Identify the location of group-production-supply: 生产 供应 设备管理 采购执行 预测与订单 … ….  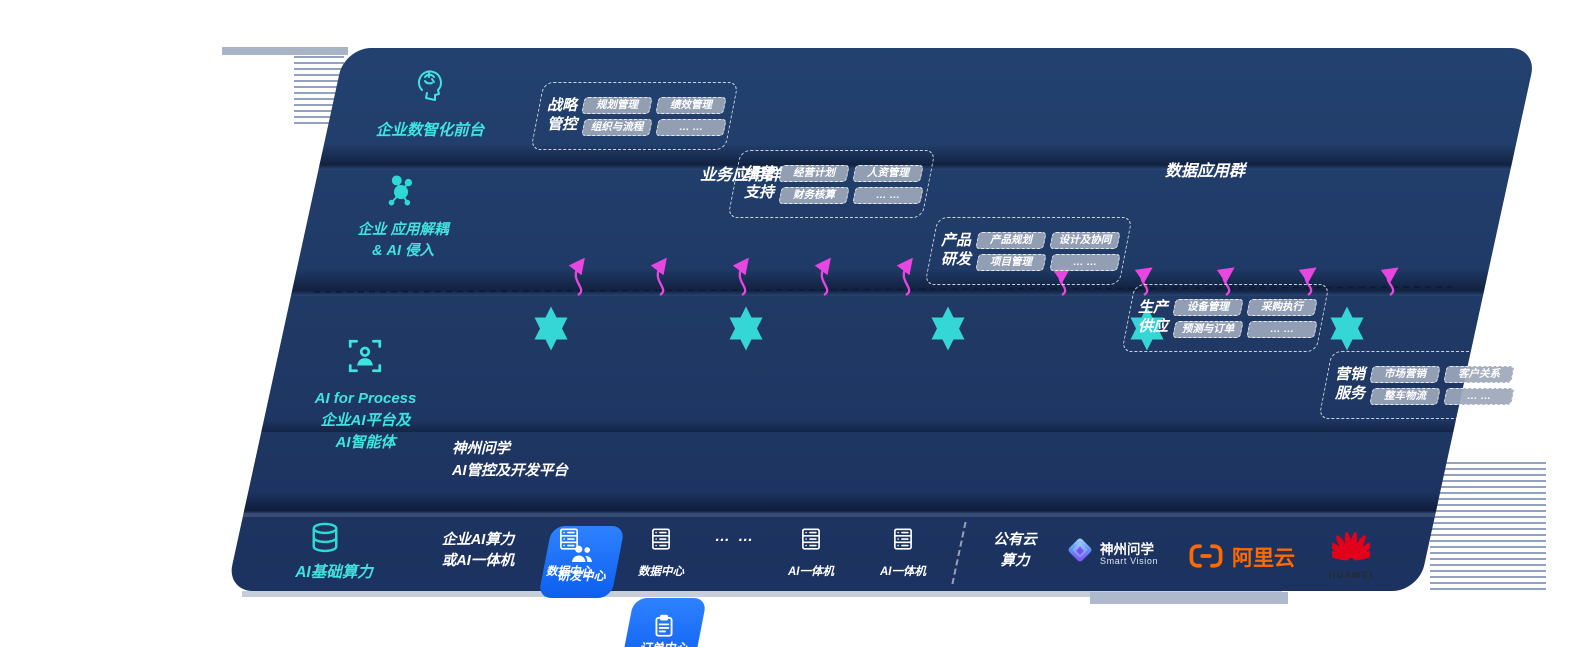
(1225, 318).